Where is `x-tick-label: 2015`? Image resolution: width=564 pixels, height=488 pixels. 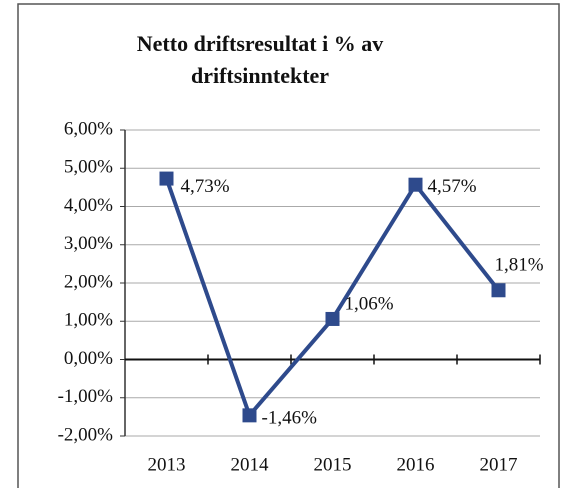
x-tick-label: 2015 is located at coordinates (333, 464).